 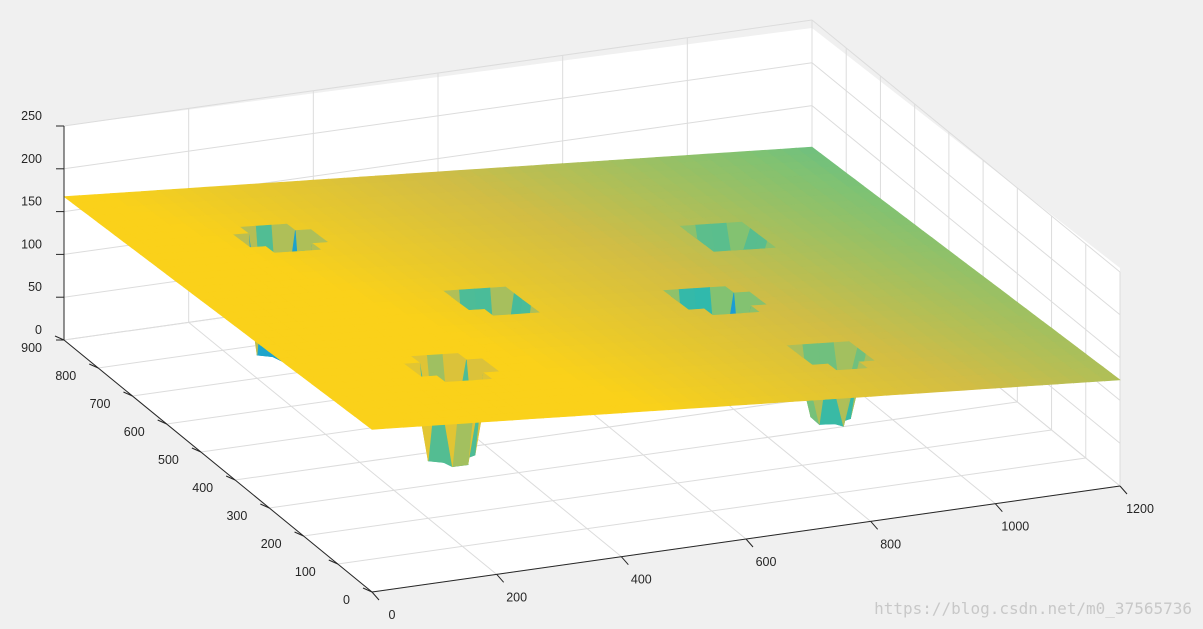 I want to click on watermark: https://blog.csdn.net/m0_37565736, so click(x=1033, y=608).